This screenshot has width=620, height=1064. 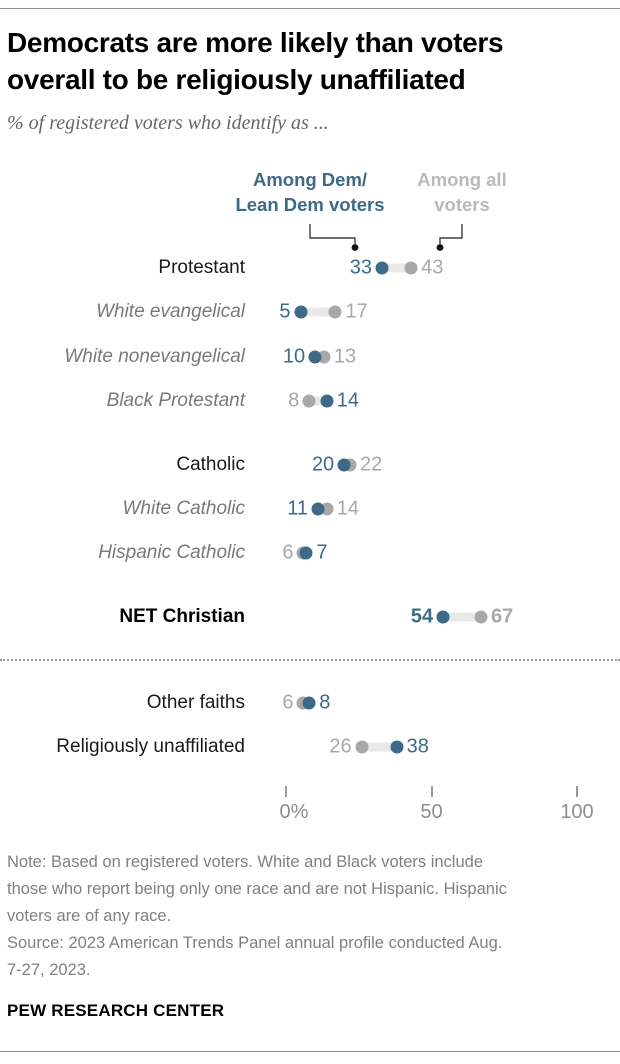 What do you see at coordinates (462, 204) in the screenshot?
I see `legend-all-line2: voters` at bounding box center [462, 204].